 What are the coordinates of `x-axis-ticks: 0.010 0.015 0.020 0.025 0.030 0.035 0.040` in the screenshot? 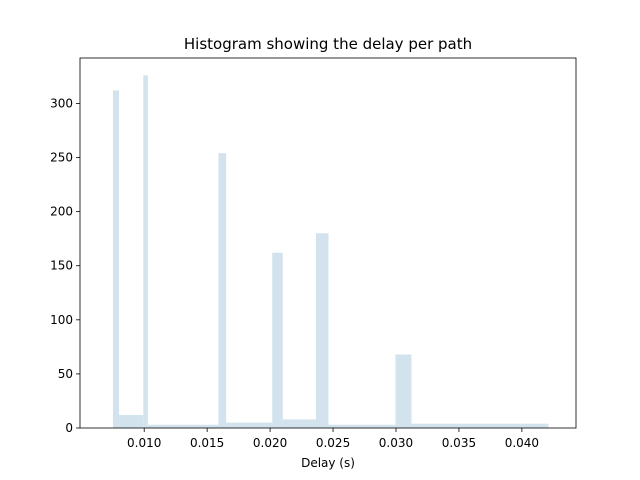 It's located at (333, 439).